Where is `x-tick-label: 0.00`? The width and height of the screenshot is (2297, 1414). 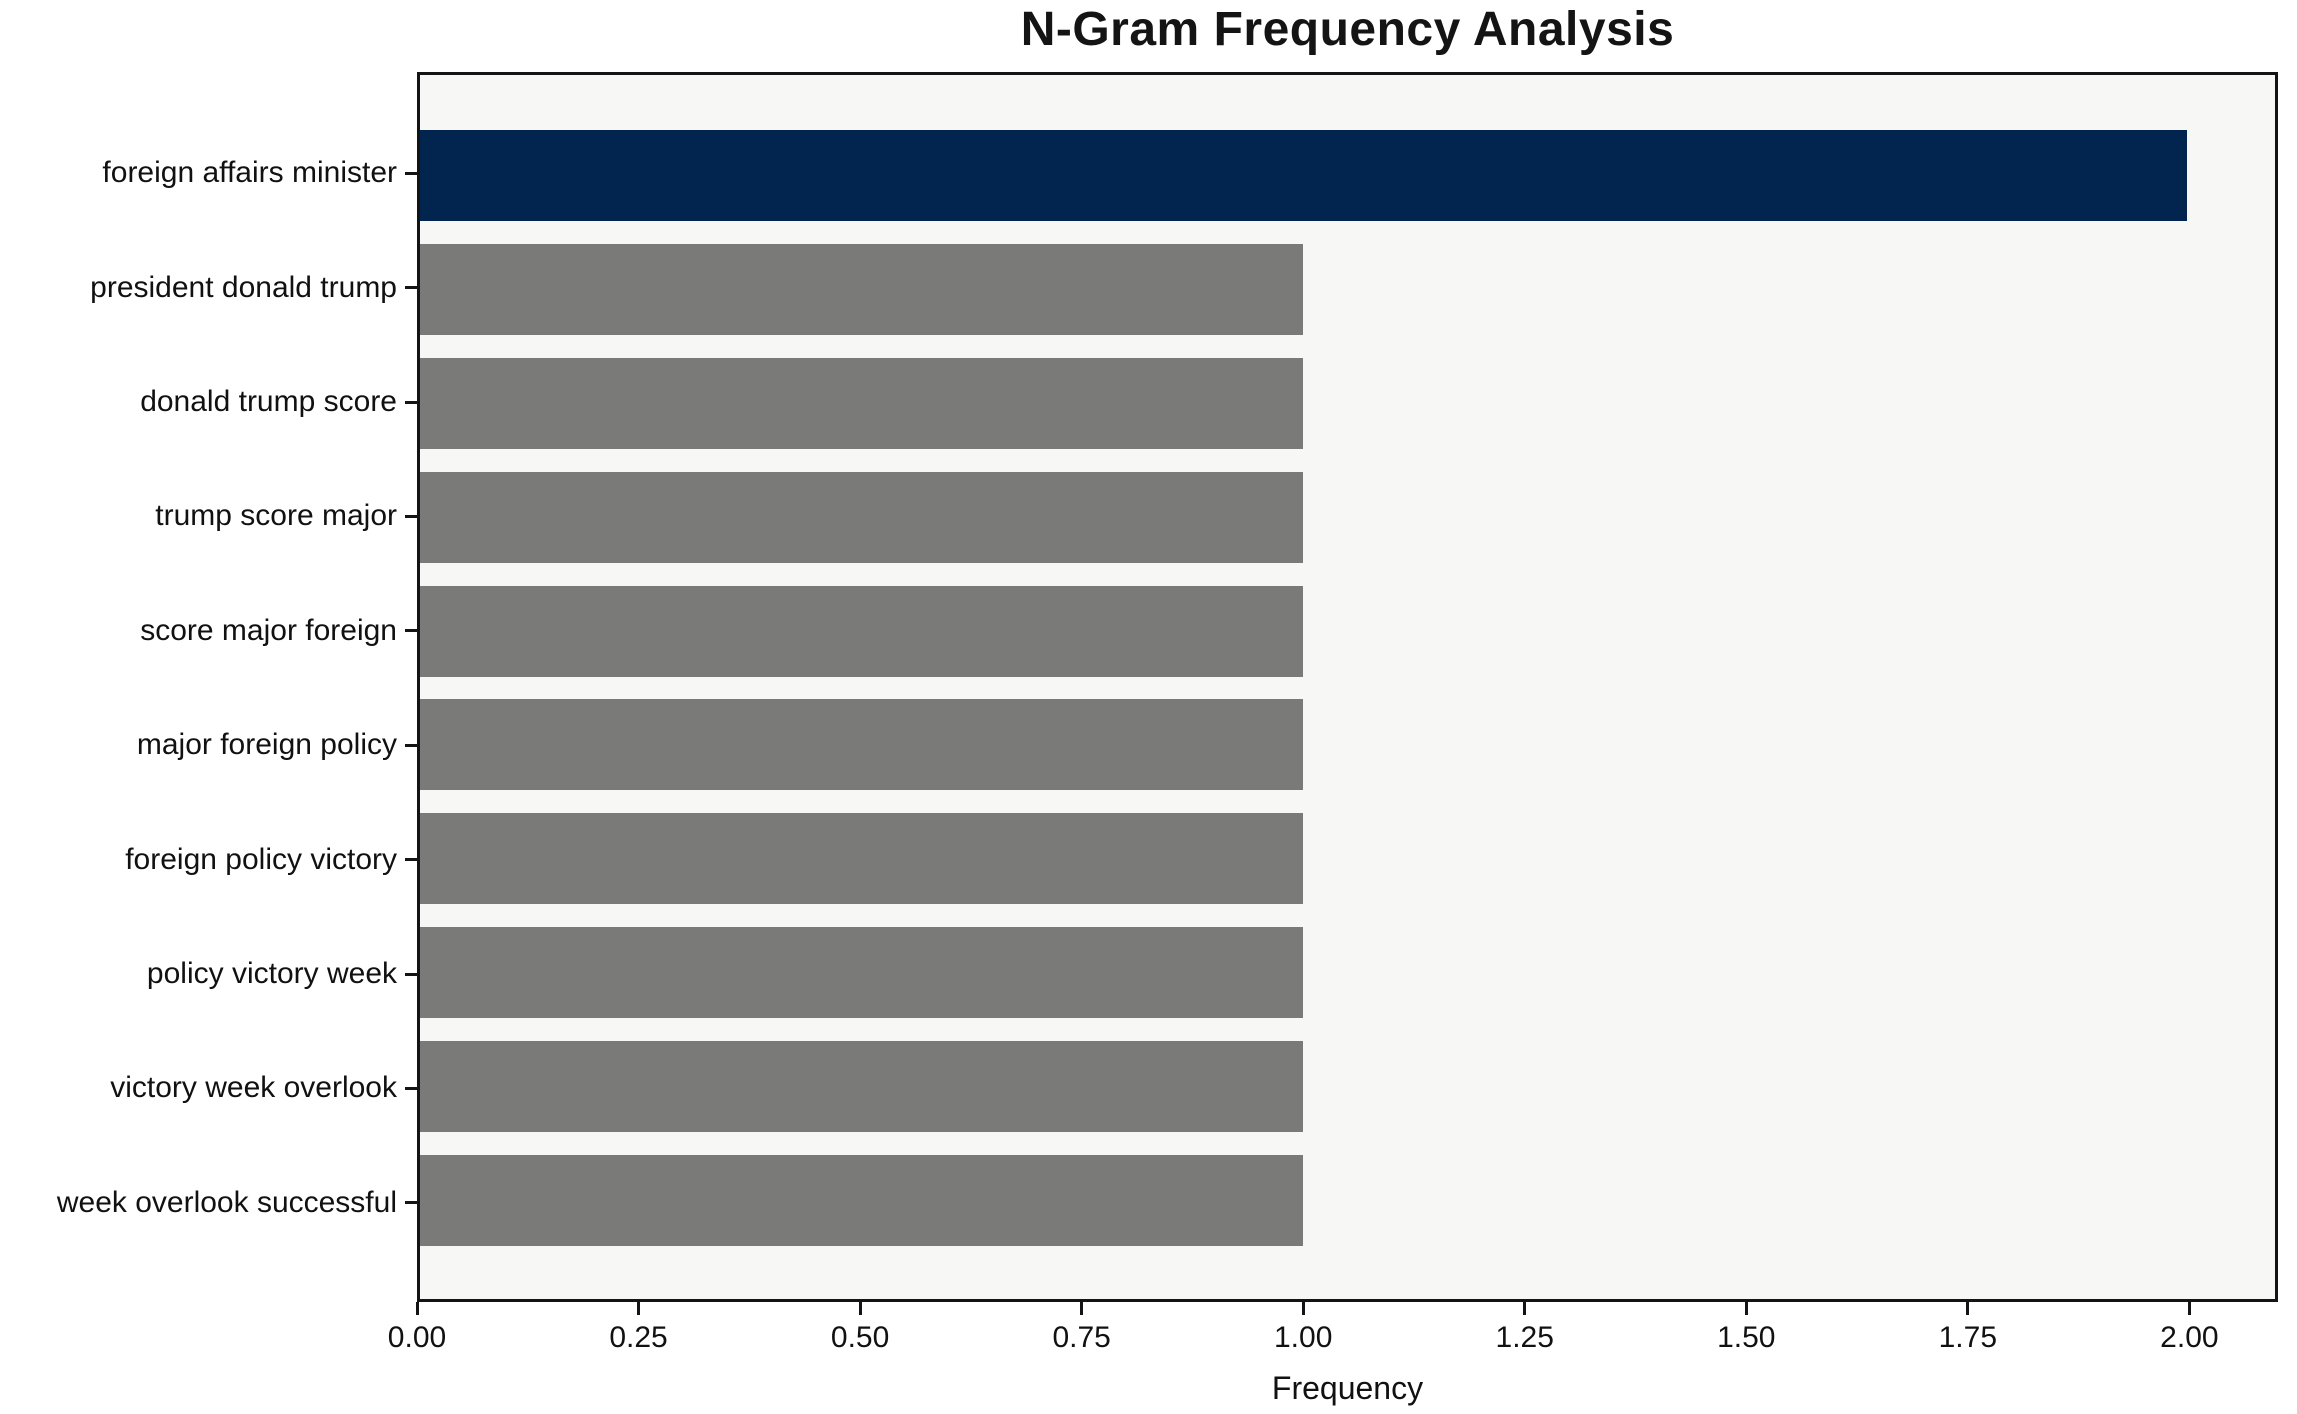
x-tick-label: 0.00 is located at coordinates (417, 1337).